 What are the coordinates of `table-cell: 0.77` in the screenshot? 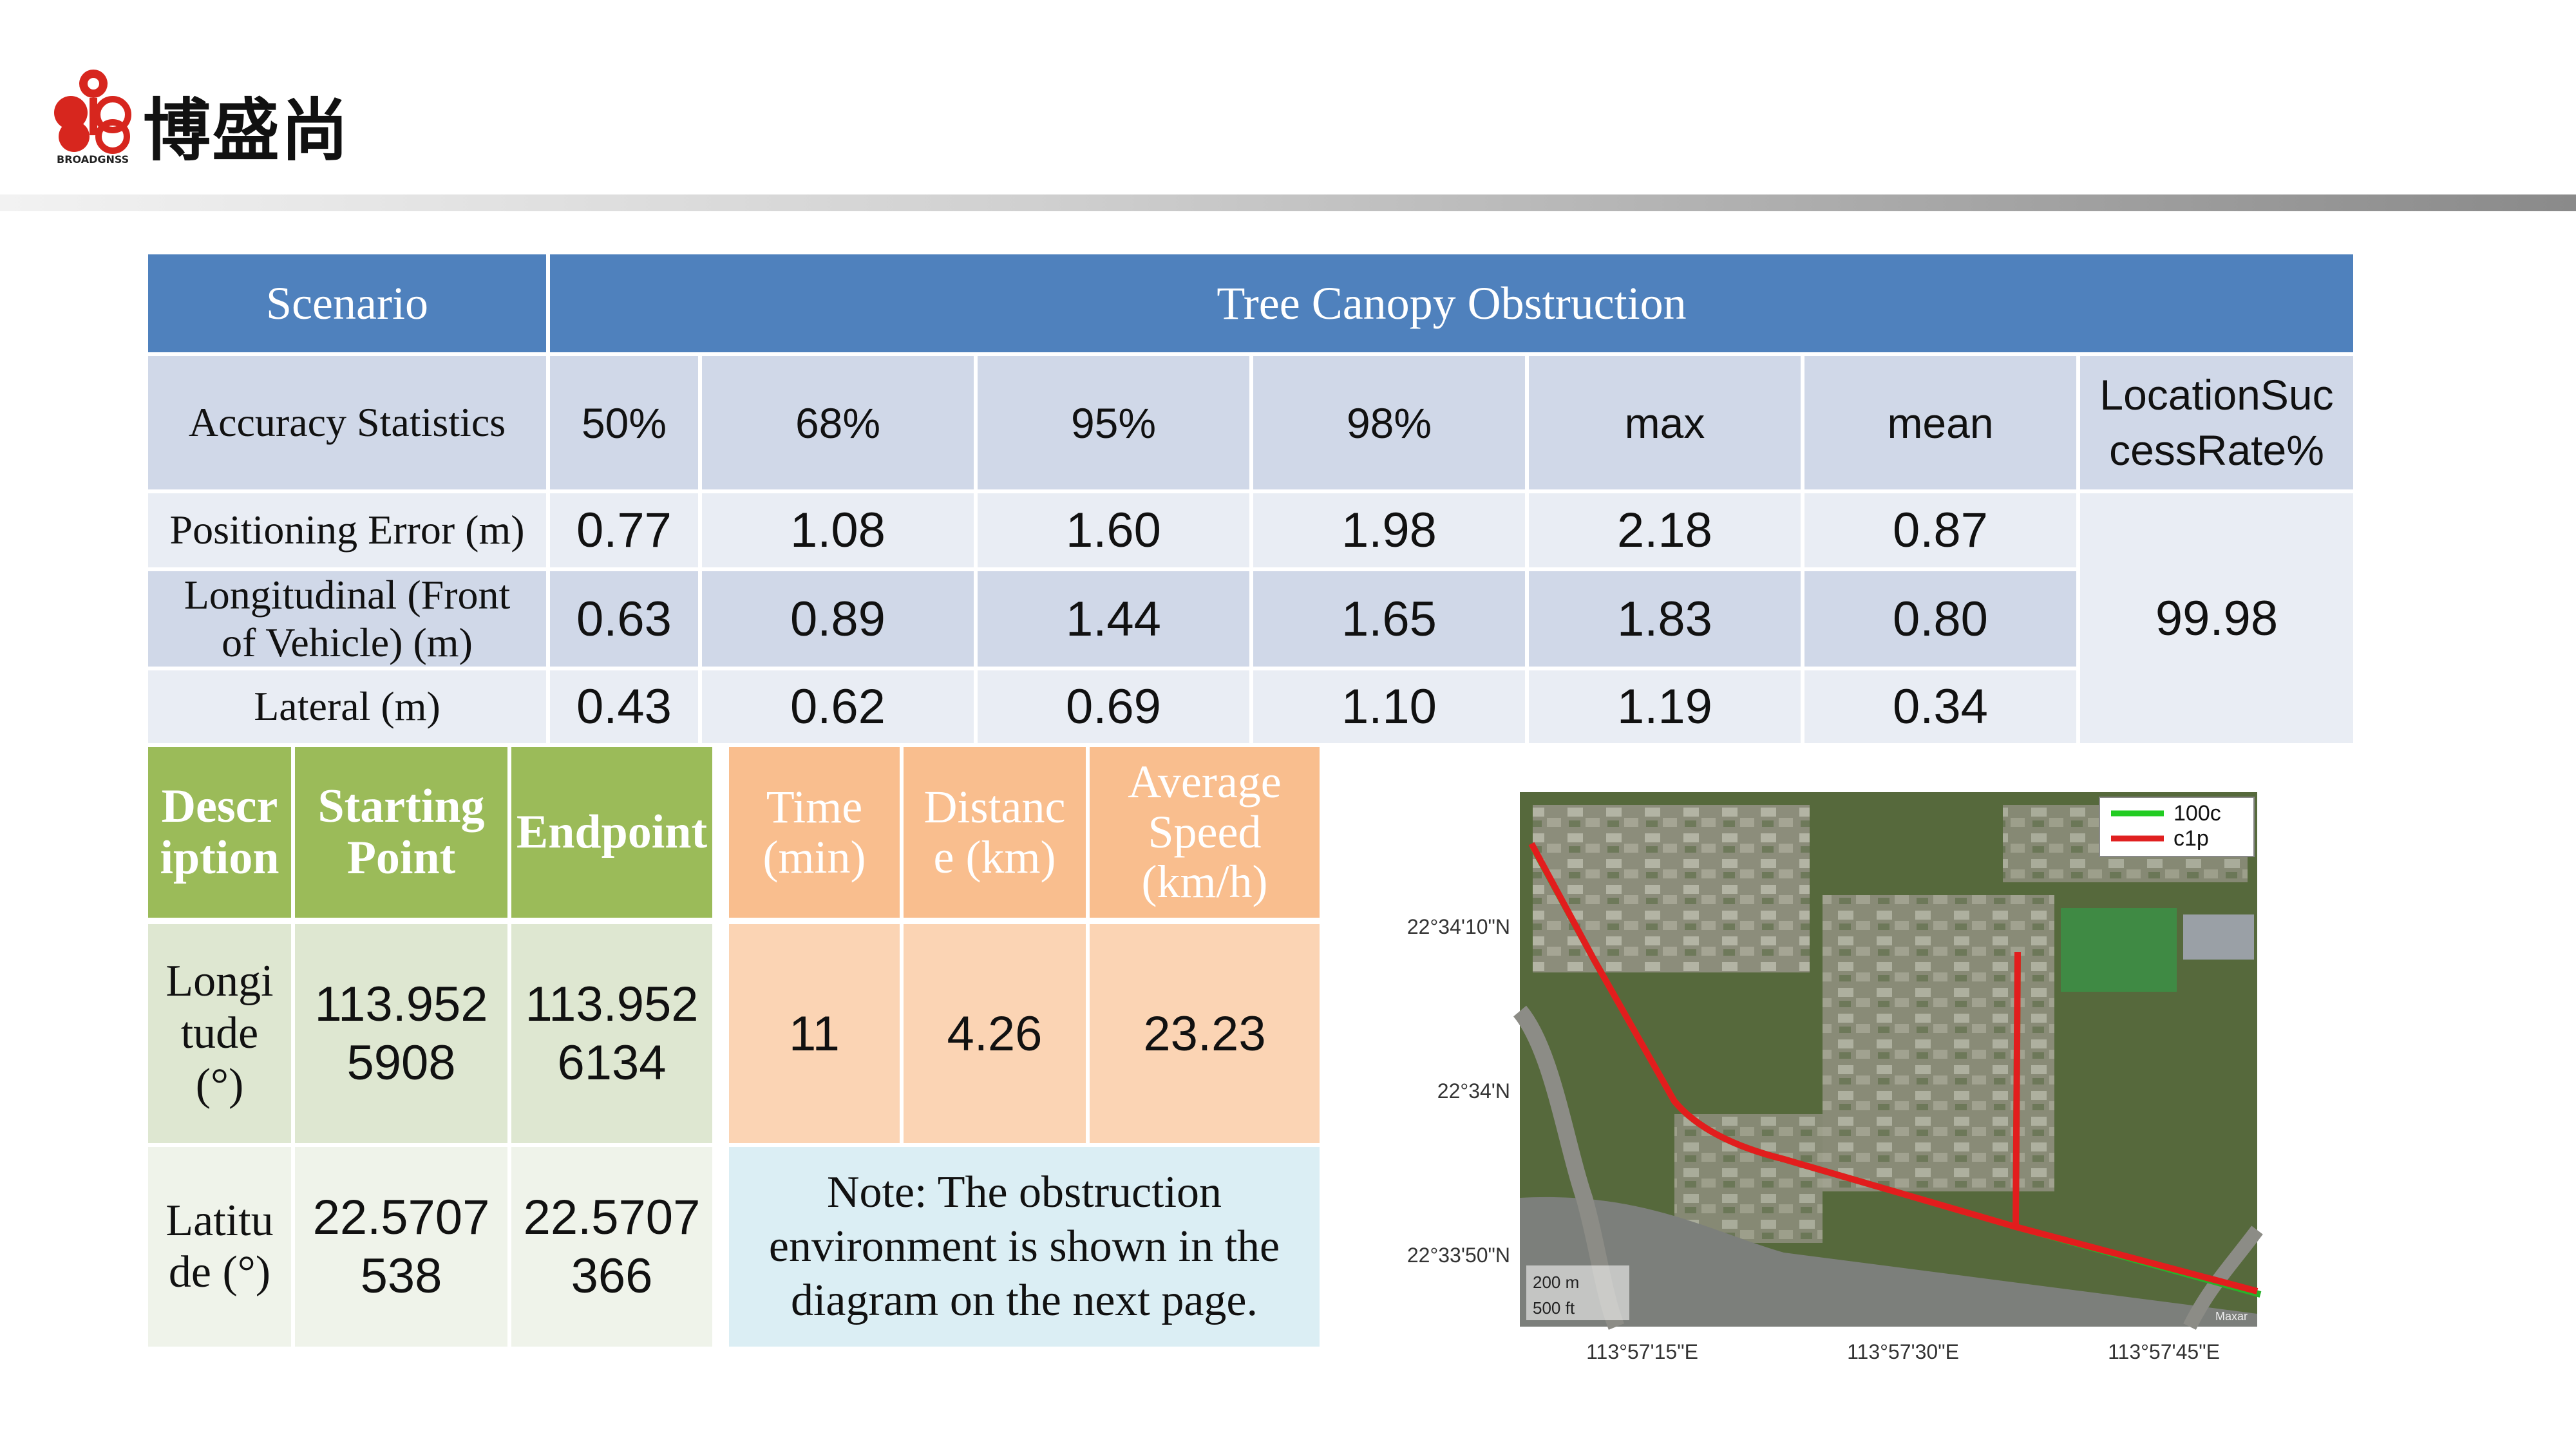 It's located at (624, 530).